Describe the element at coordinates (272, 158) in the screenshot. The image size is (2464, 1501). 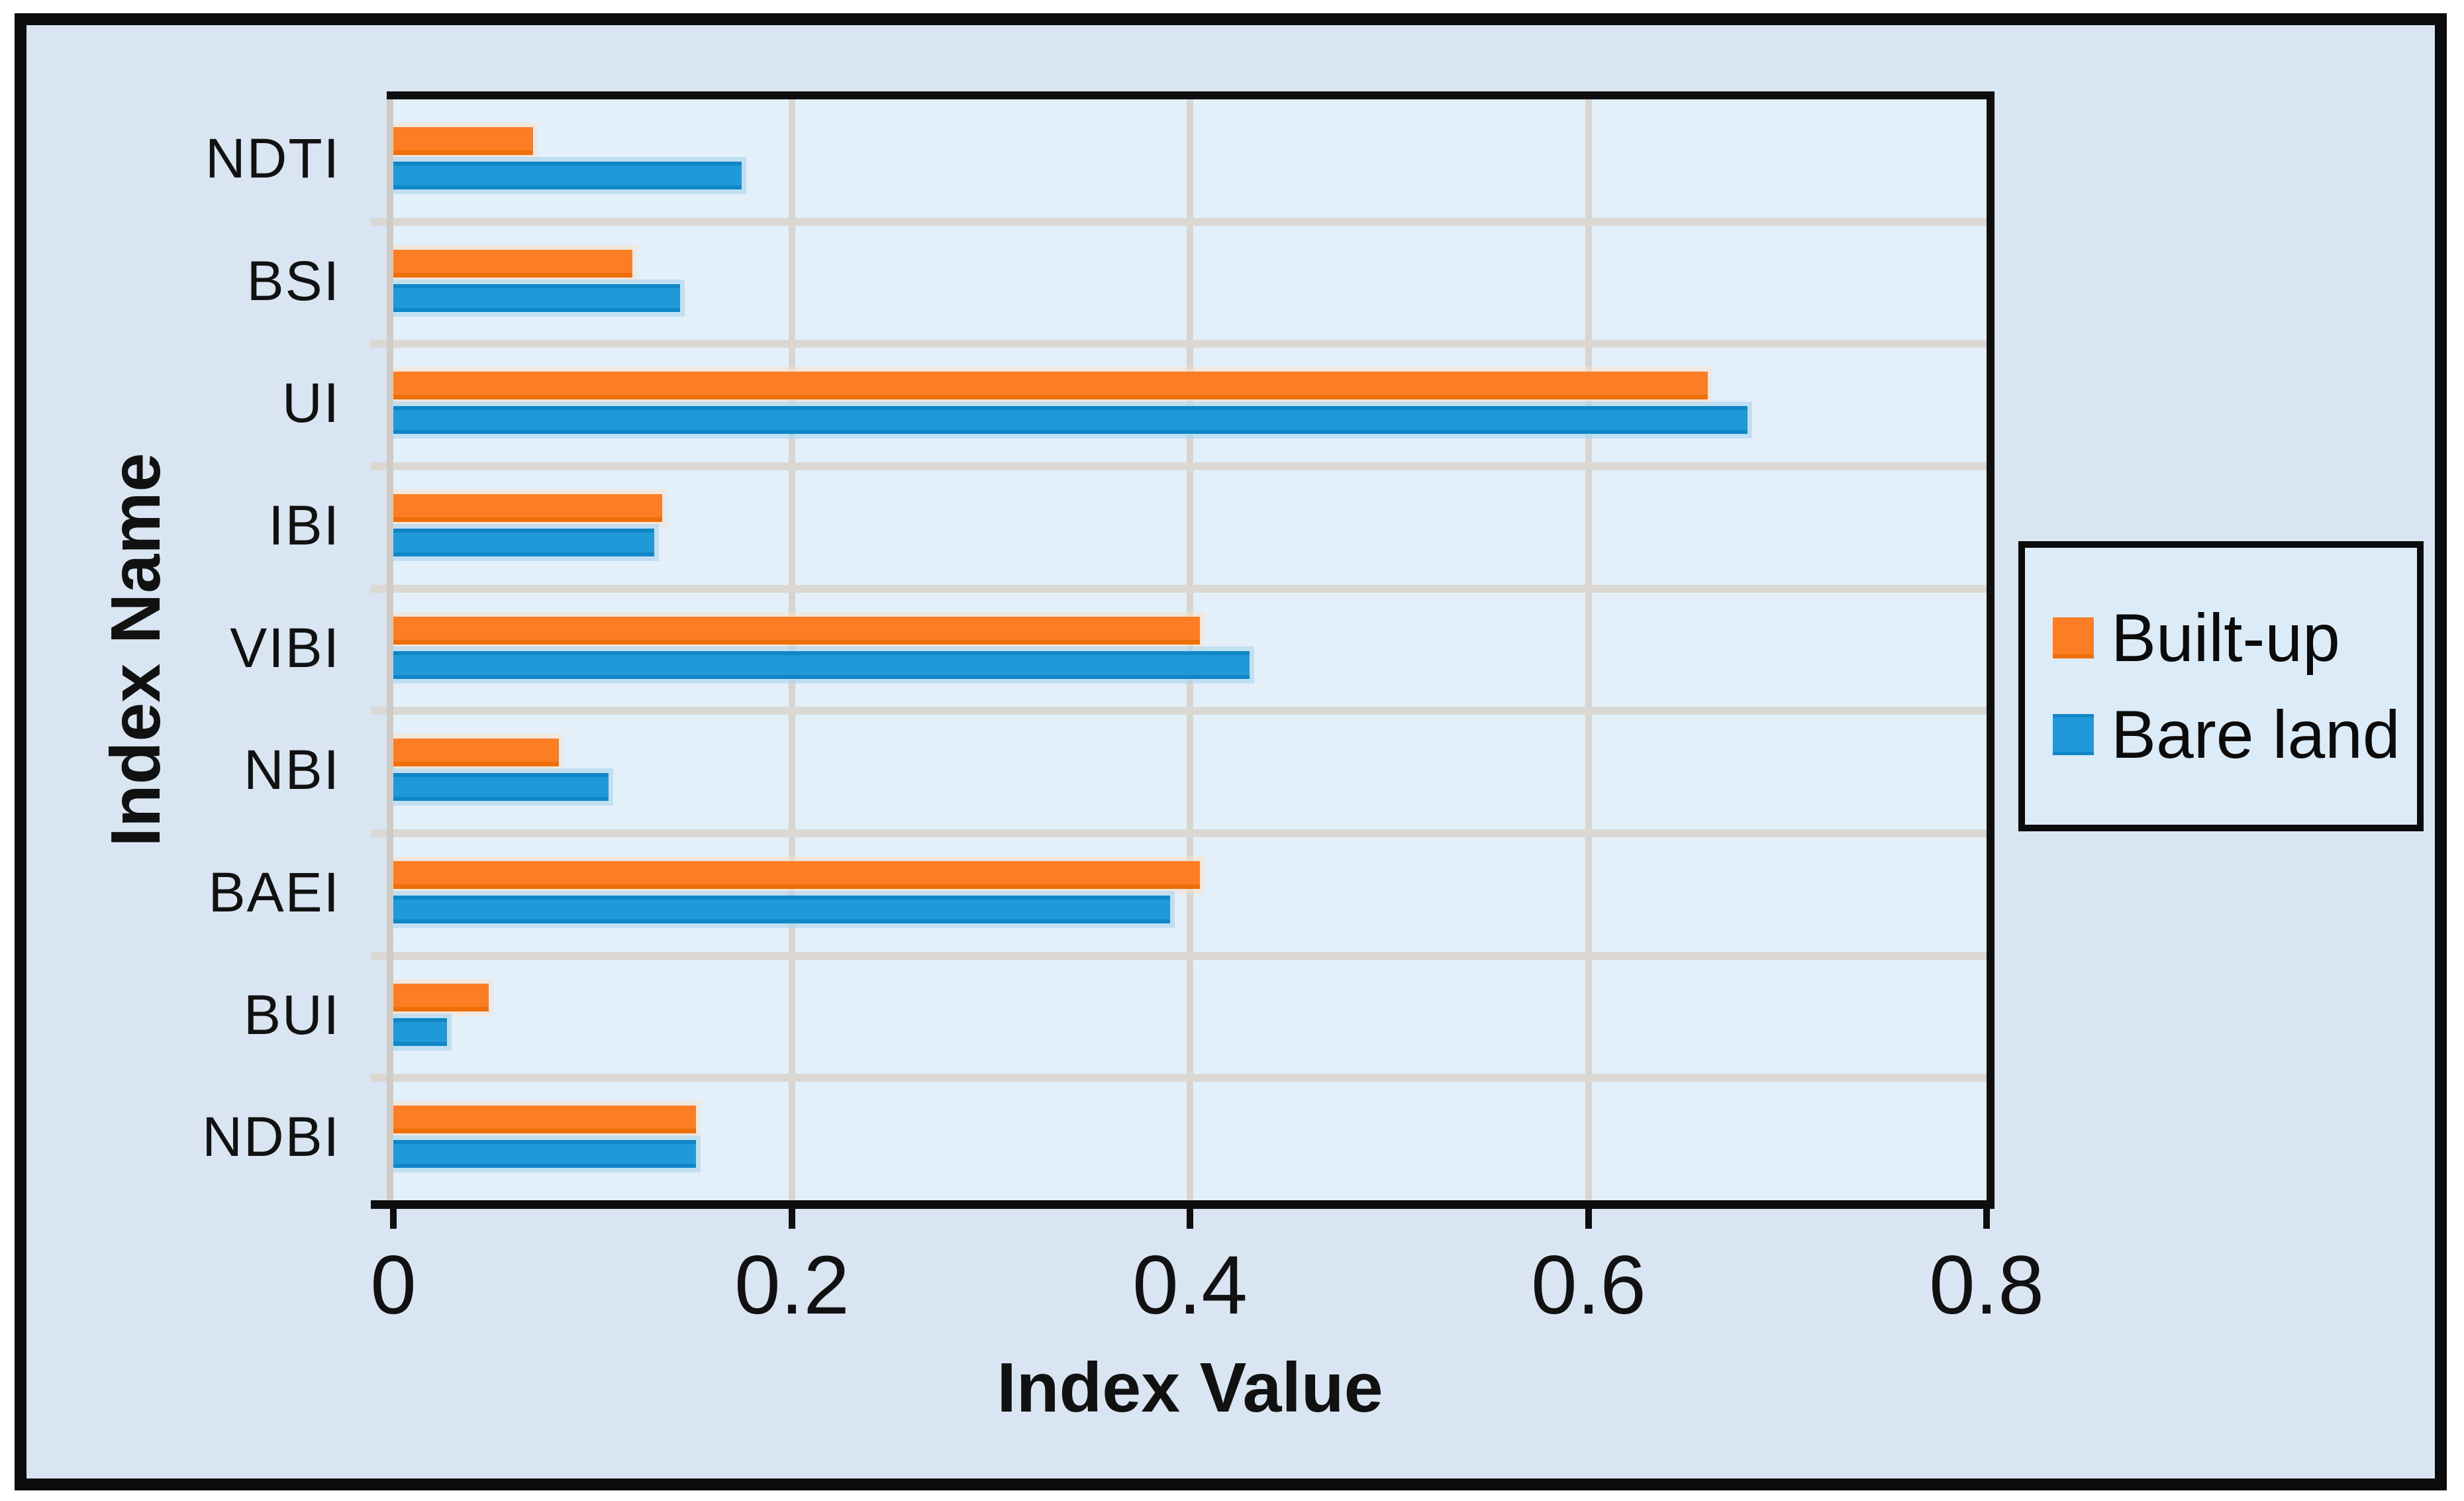
I see `category-label-NDTI: NDTI` at that location.